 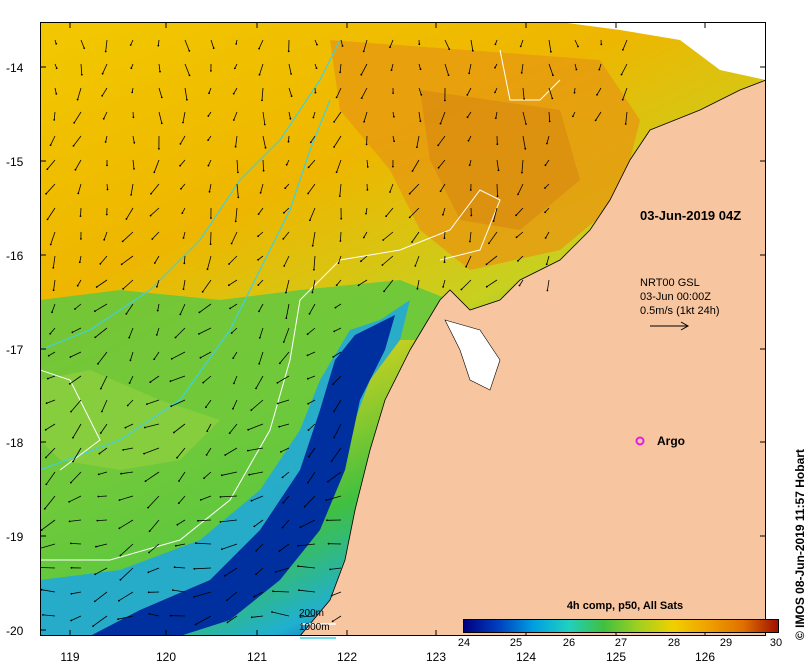 I want to click on colorbar-tick: 30, so click(x=776, y=643).